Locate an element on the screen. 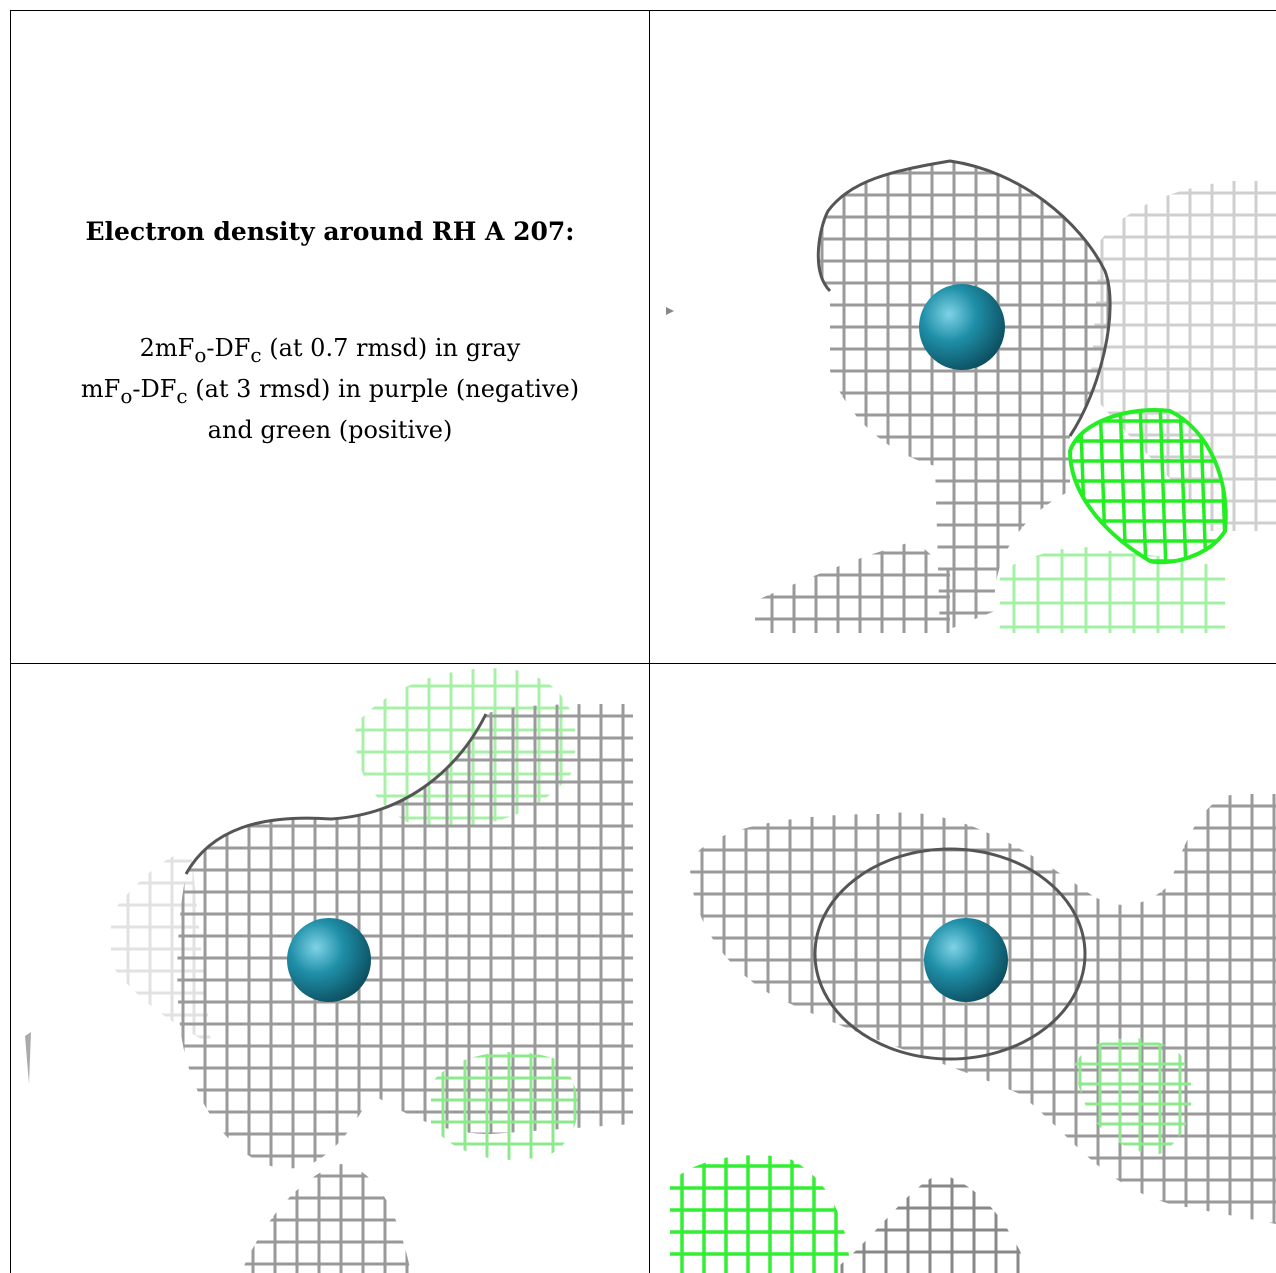  caption-line-green: and green (positive) is located at coordinates (330, 430).